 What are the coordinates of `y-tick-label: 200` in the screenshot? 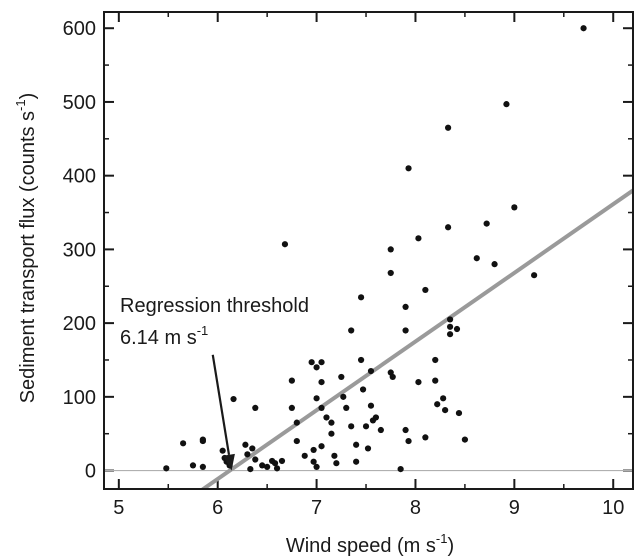 It's located at (79, 324).